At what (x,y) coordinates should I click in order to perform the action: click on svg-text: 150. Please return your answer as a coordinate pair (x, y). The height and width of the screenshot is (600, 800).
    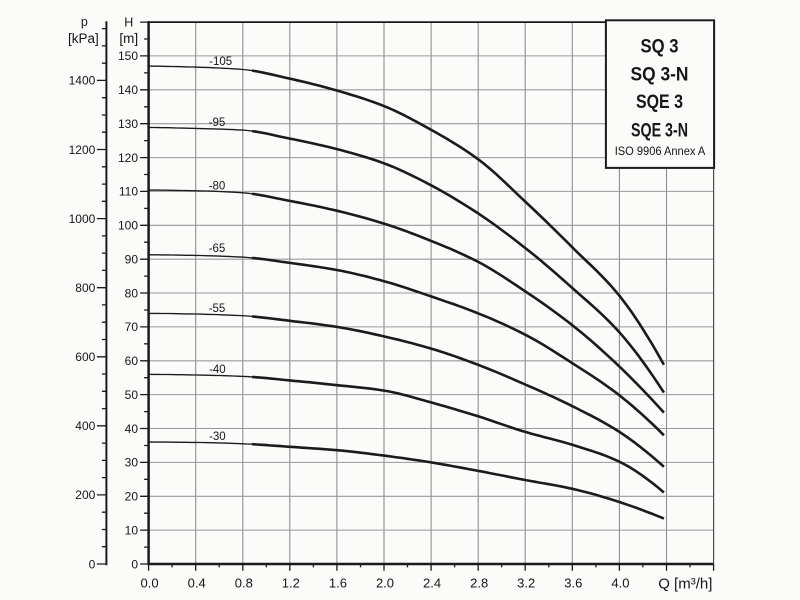
    Looking at the image, I should click on (128, 56).